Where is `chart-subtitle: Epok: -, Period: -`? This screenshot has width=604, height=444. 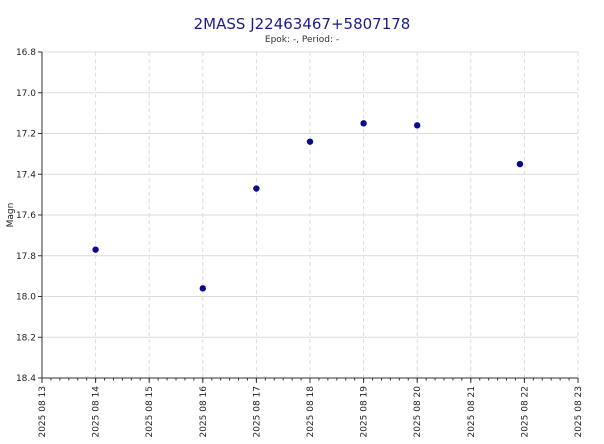
chart-subtitle: Epok: -, Period: - is located at coordinates (302, 40).